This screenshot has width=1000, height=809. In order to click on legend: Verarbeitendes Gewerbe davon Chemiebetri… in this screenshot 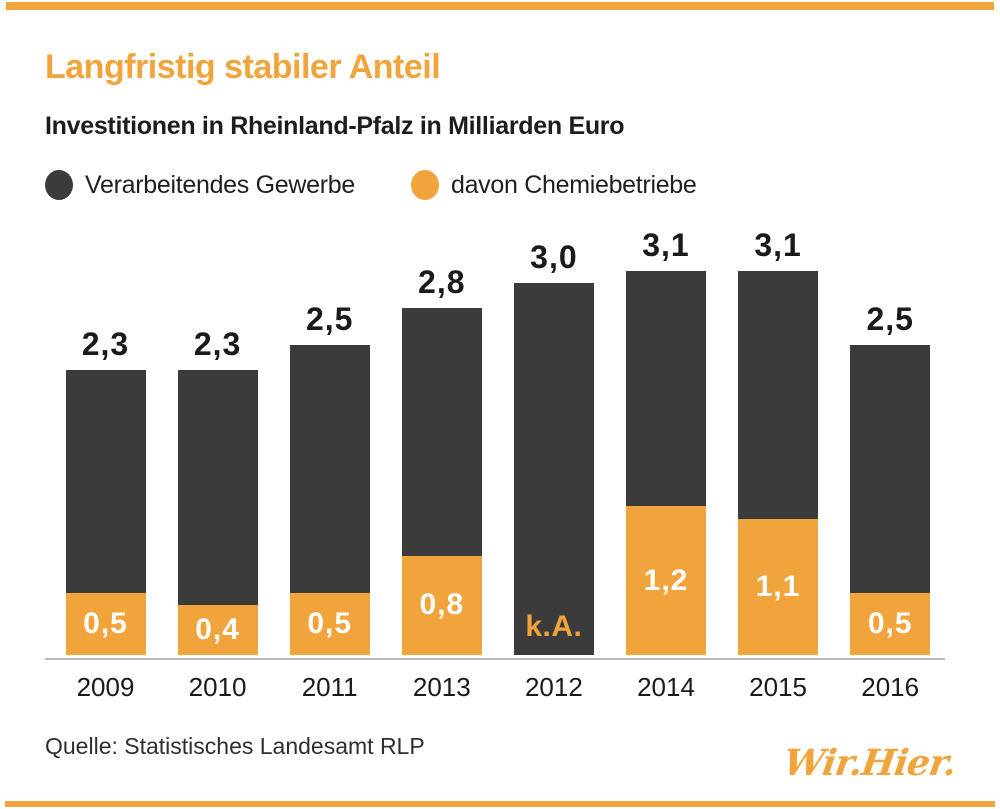, I will do `click(371, 185)`.